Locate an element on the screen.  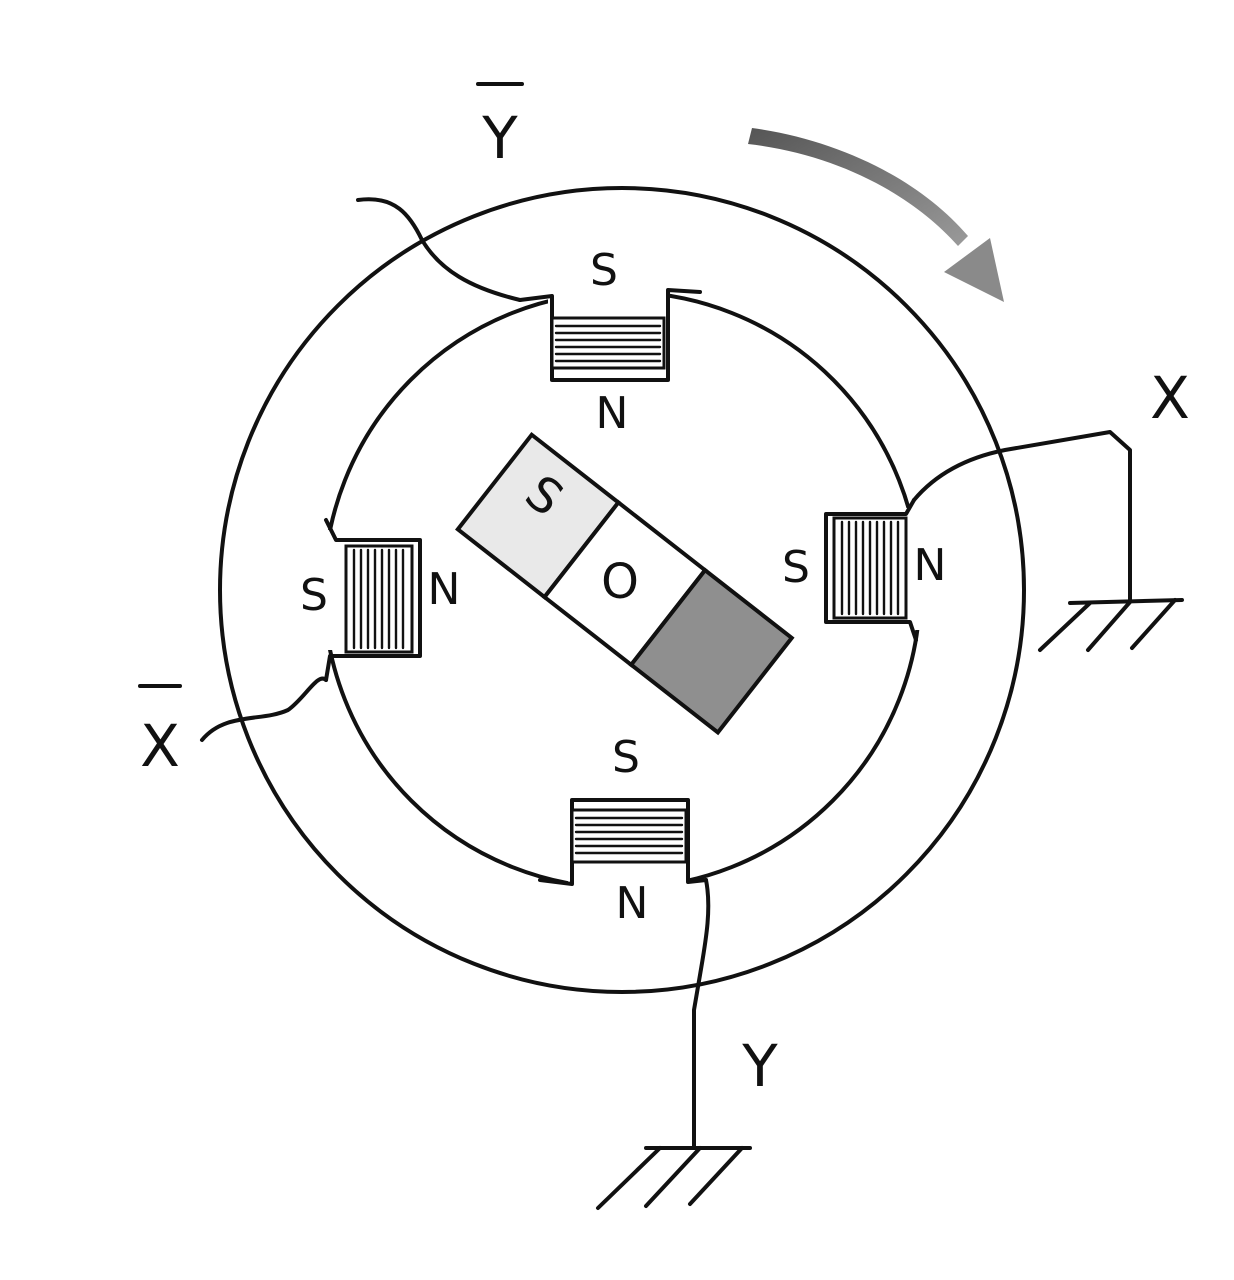
pole-right: S N is located at coordinates (864, 570).